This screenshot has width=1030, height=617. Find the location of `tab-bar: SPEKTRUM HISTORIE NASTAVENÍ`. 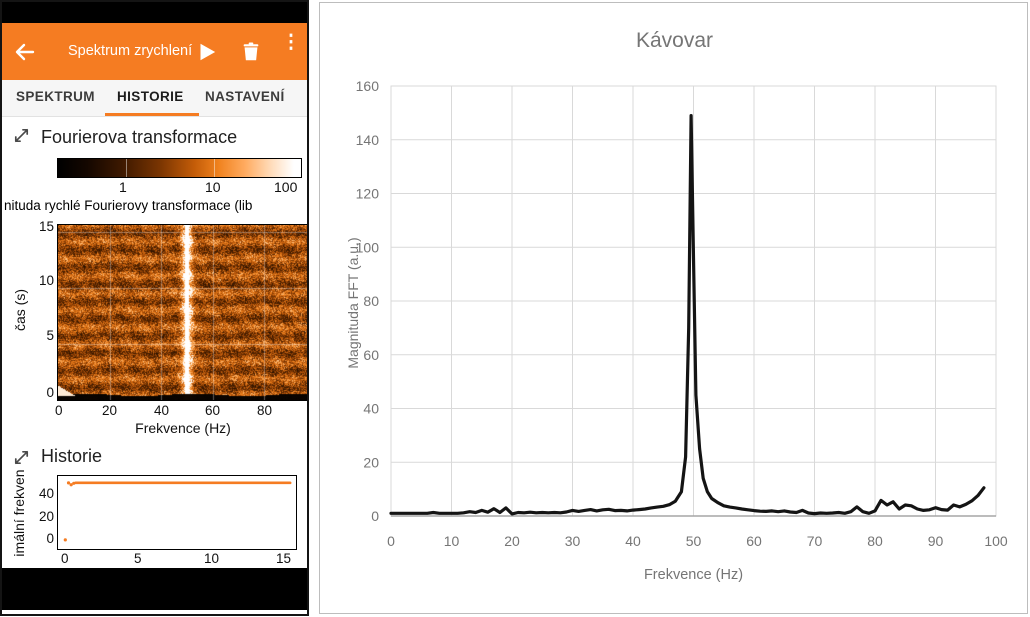

tab-bar: SPEKTRUM HISTORIE NASTAVENÍ is located at coordinates (154, 98).